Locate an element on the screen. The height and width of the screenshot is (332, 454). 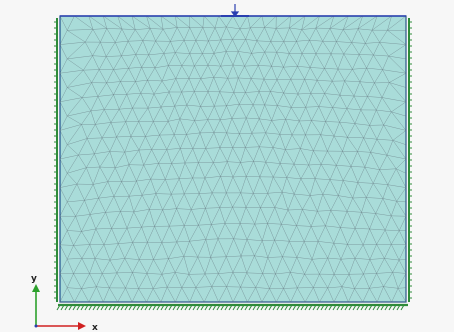
y-axis-label: y is located at coordinates (34, 279).